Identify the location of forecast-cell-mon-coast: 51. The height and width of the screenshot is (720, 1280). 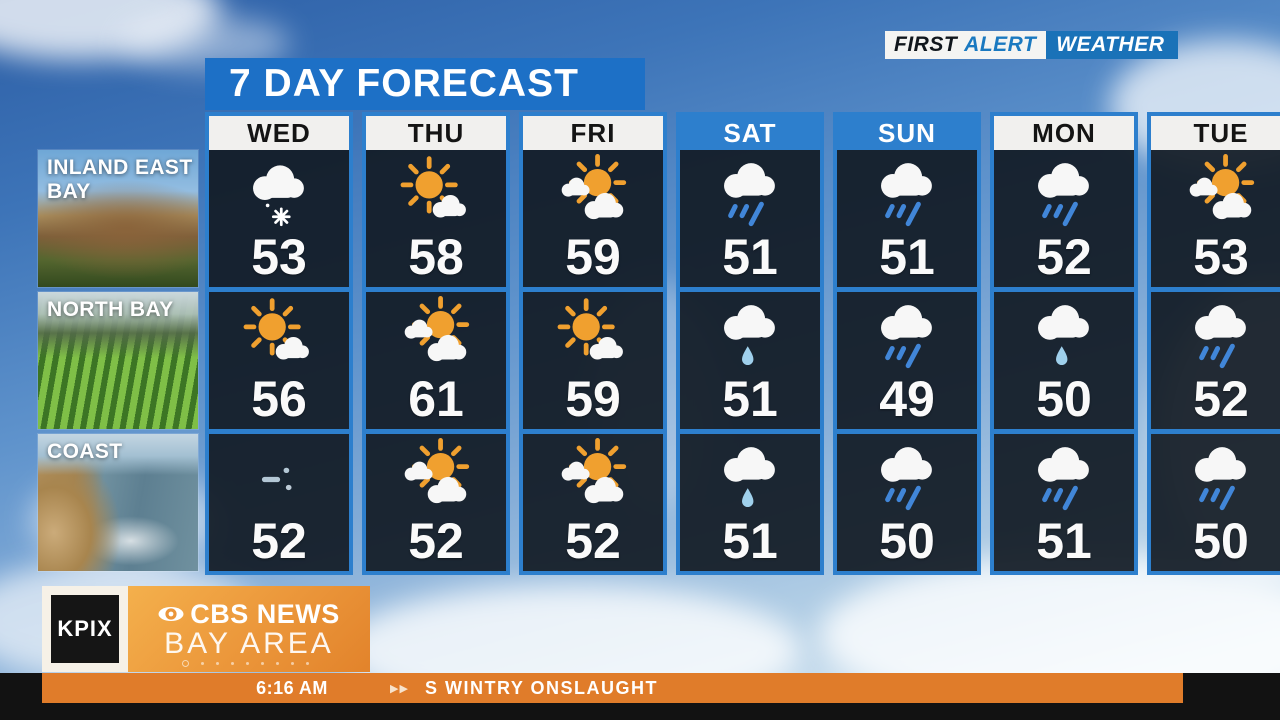
(1064, 502).